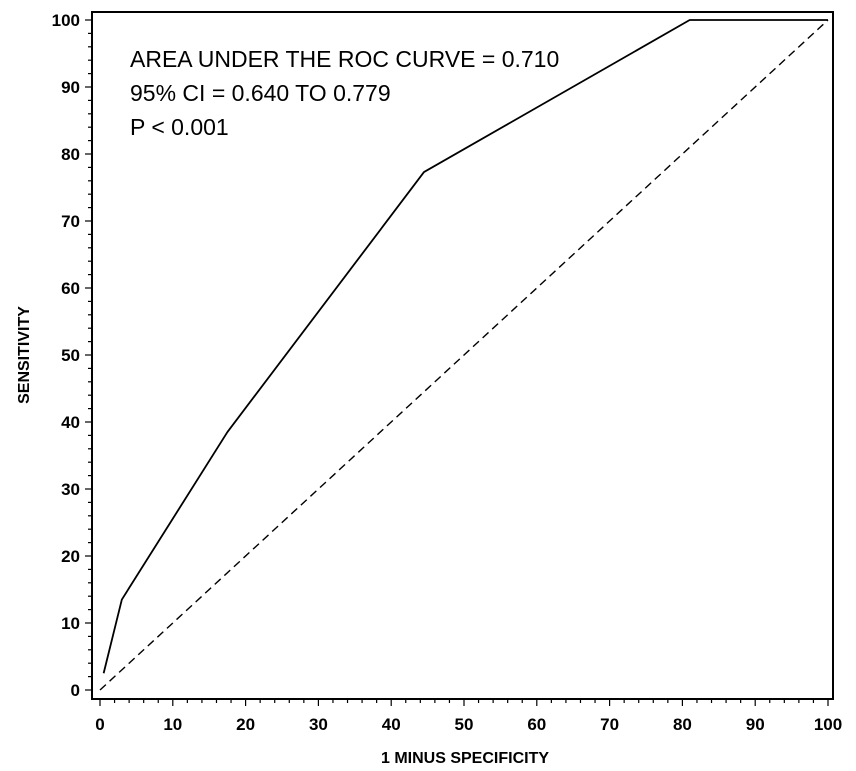 The width and height of the screenshot is (856, 771). I want to click on annotation-ci: 95% CI = 0.640 TO 0.779, so click(260, 93).